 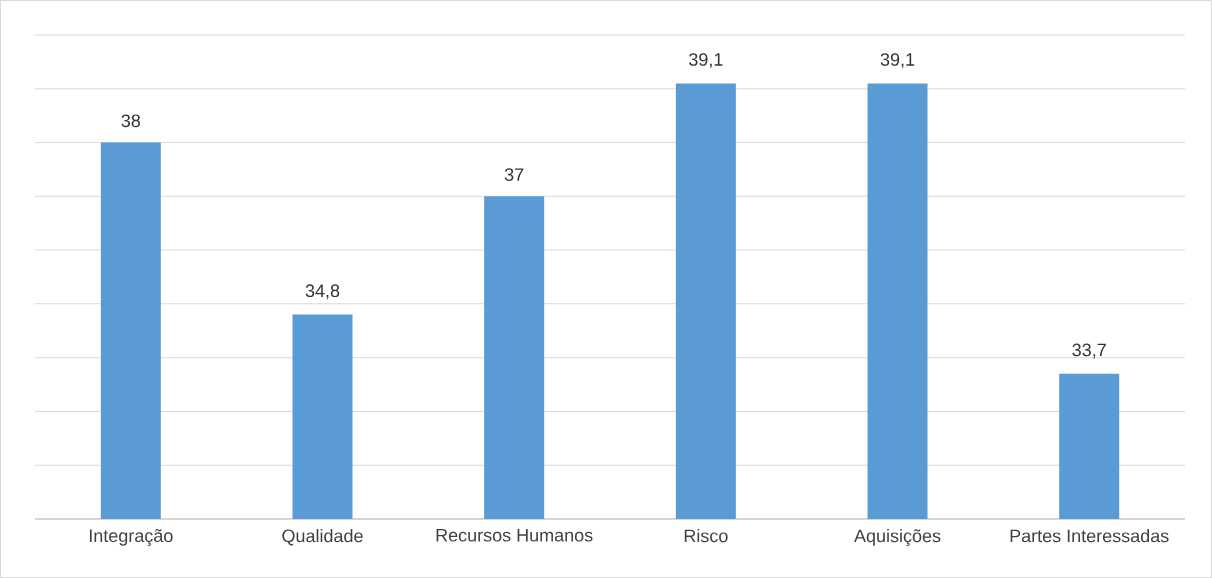 What do you see at coordinates (897, 537) in the screenshot?
I see `x-tick-label: Aquisições` at bounding box center [897, 537].